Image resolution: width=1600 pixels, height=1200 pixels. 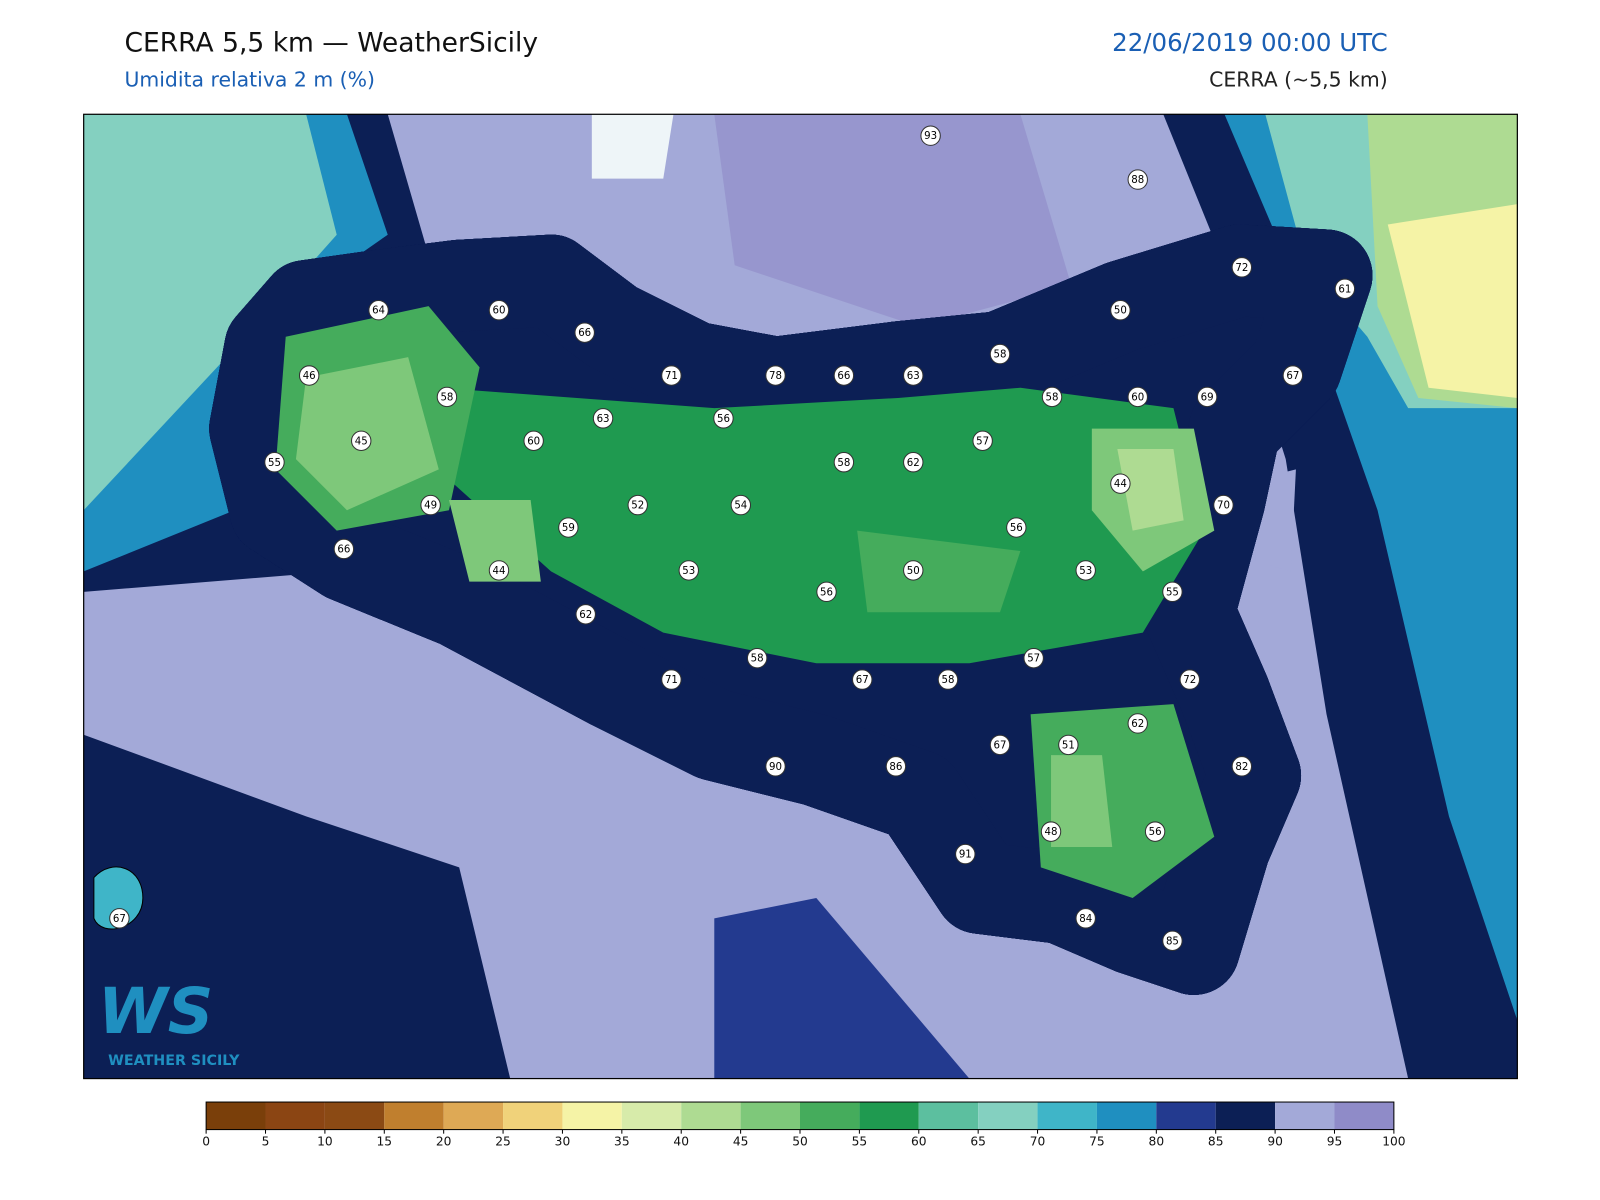 I want to click on station-value: 91, so click(x=965, y=855).